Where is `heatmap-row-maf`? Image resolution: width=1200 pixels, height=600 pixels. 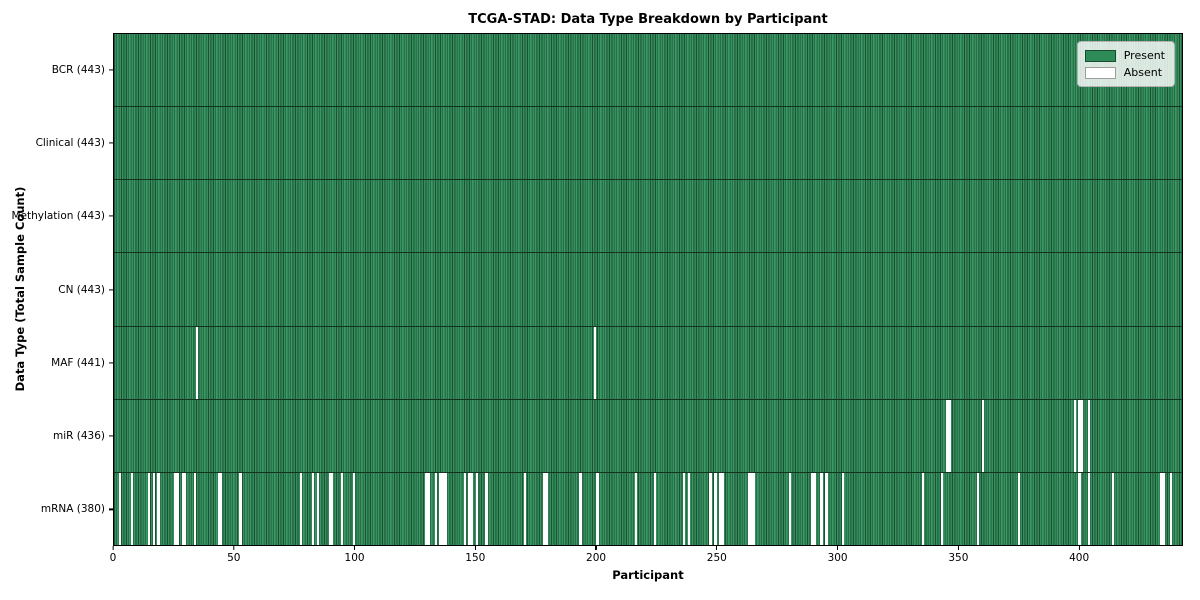
heatmap-row-maf is located at coordinates (648, 362).